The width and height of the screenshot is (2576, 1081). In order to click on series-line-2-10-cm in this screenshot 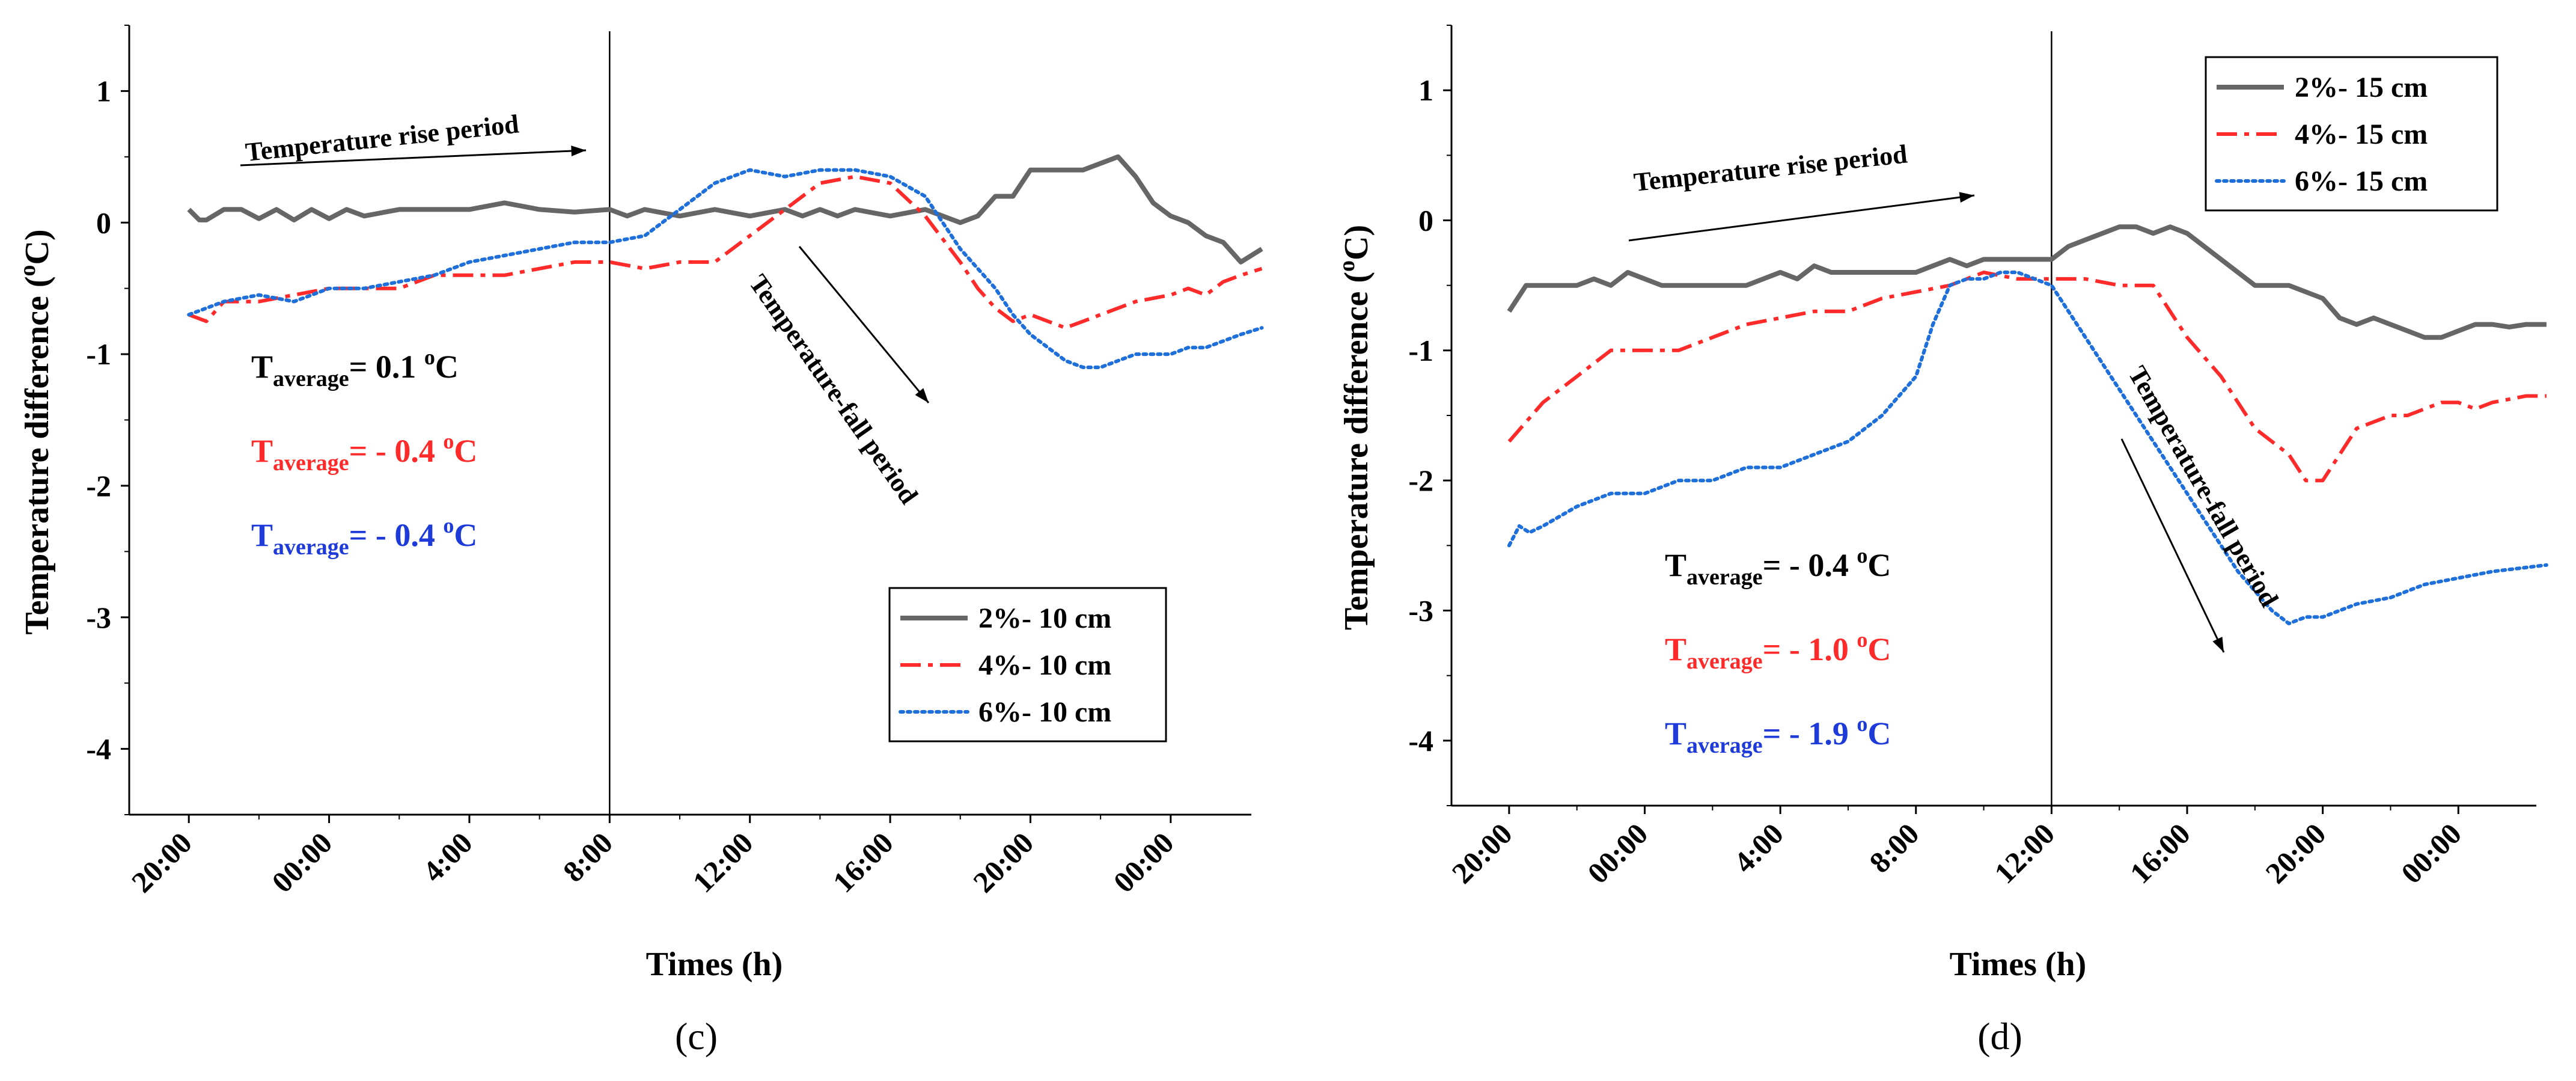, I will do `click(725, 209)`.